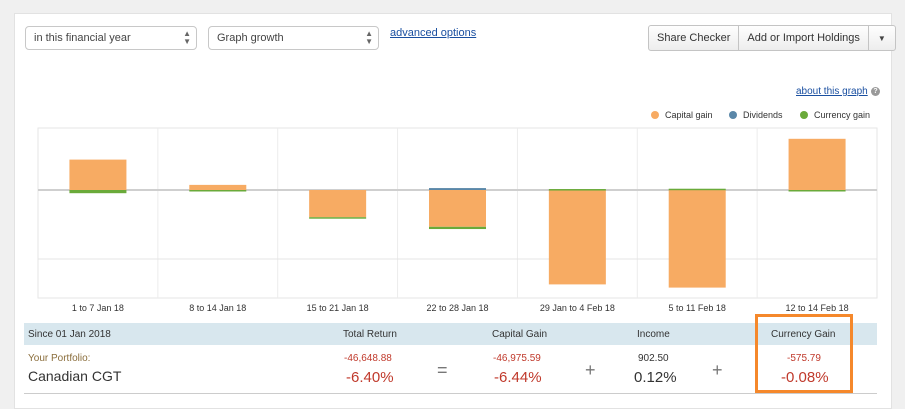  Describe the element at coordinates (804, 358) in the screenshot. I see `currency-gain-amount: -575.79` at that location.